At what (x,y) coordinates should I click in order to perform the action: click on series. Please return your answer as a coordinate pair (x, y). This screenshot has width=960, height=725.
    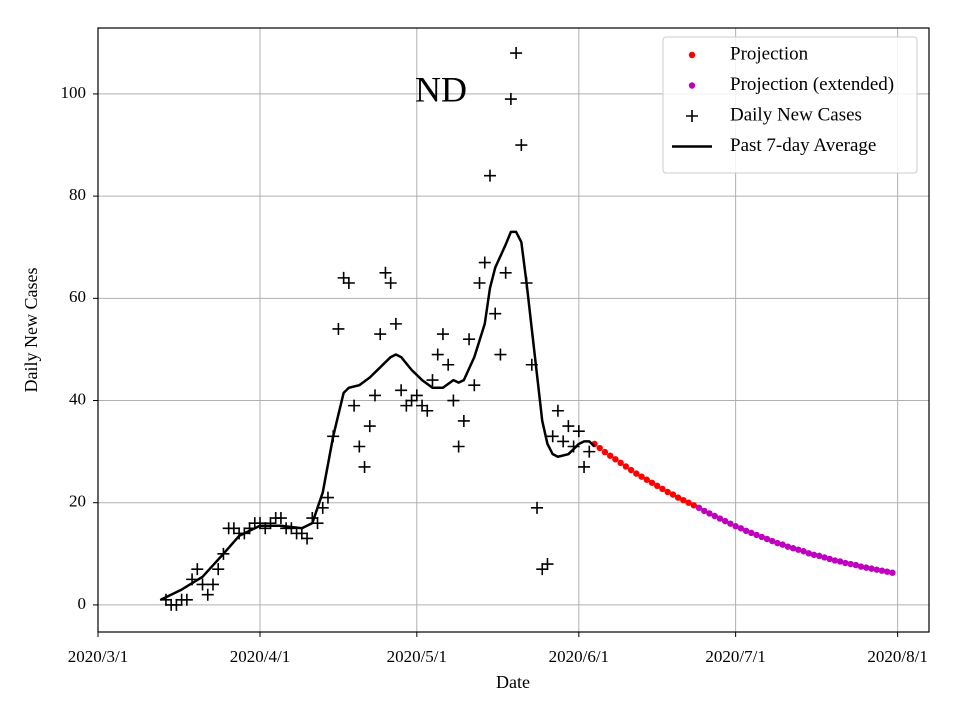
    Looking at the image, I should click on (644, 474).